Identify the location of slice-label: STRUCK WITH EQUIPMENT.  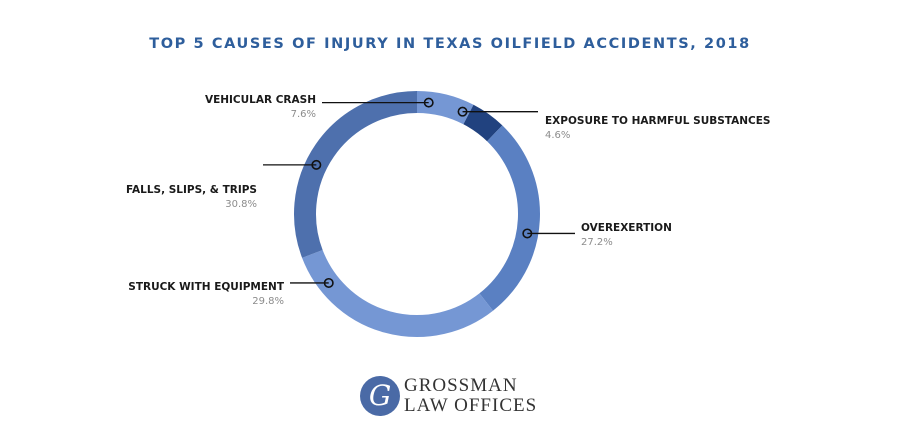
(206, 287).